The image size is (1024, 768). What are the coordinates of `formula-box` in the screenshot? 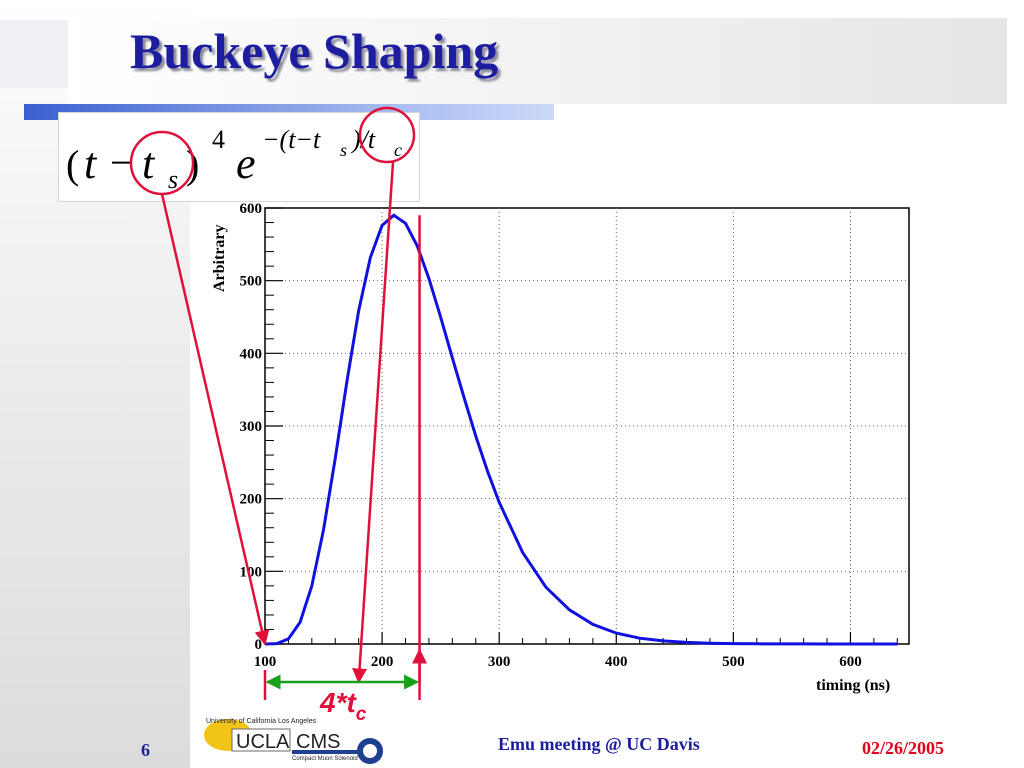 It's located at (239, 157).